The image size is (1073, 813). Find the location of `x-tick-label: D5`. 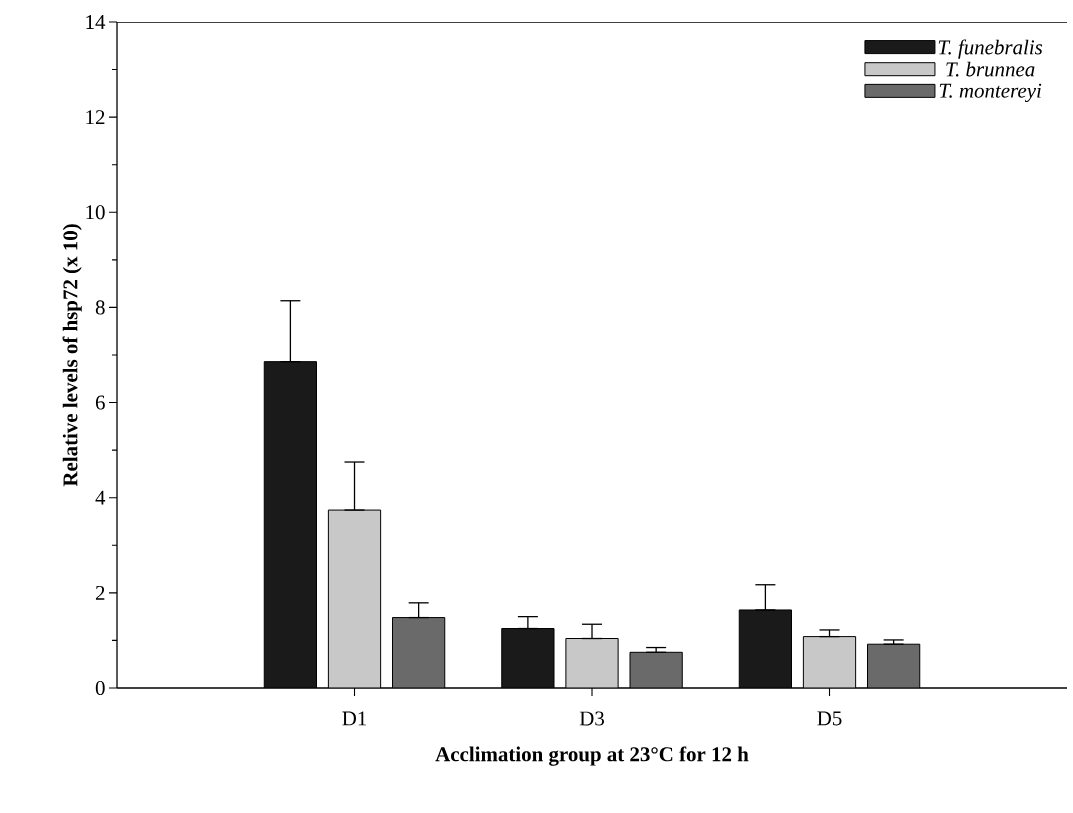

x-tick-label: D5 is located at coordinates (829, 718).